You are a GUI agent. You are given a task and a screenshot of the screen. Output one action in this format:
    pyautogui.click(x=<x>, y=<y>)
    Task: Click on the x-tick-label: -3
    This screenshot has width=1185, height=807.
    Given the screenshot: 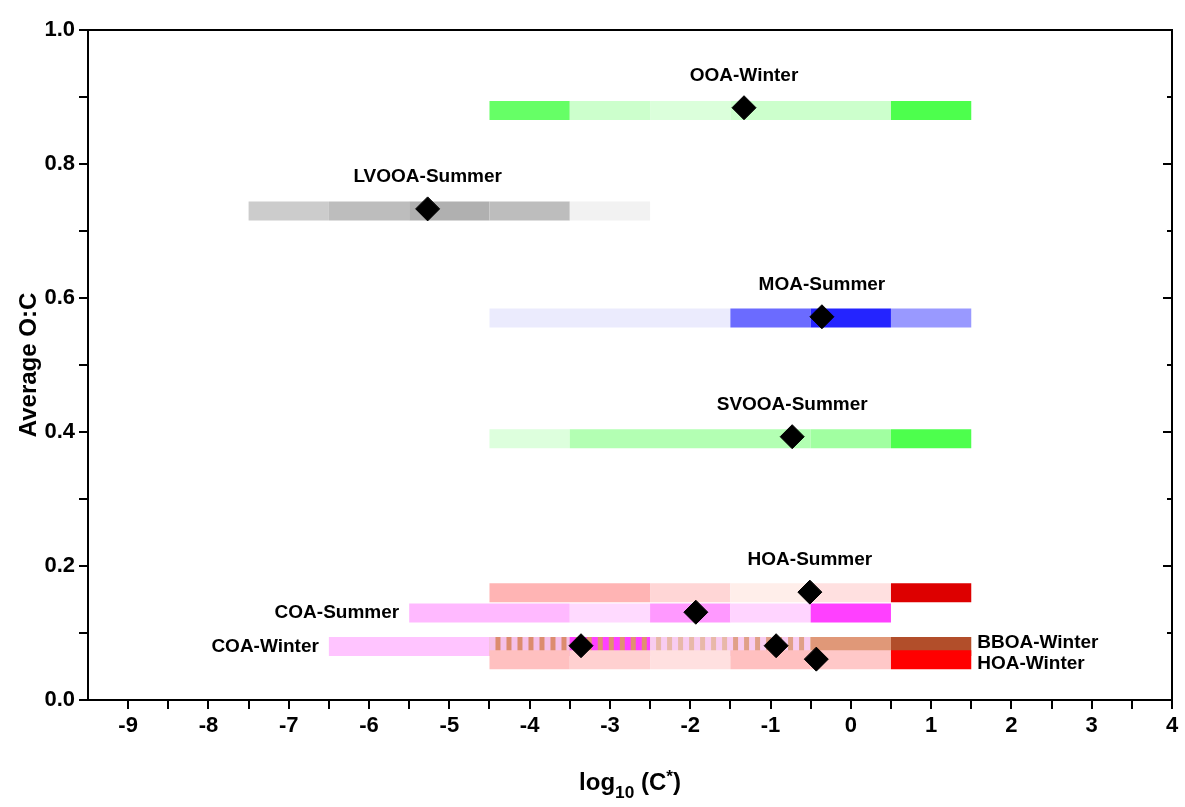 What is the action you would take?
    pyautogui.click(x=610, y=725)
    